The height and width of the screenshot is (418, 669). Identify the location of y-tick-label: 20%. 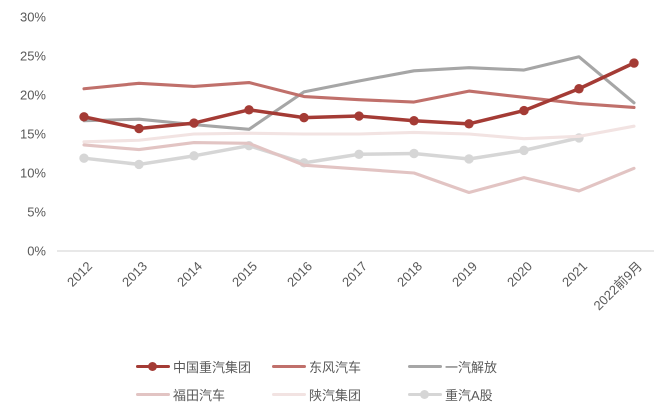
(33, 95).